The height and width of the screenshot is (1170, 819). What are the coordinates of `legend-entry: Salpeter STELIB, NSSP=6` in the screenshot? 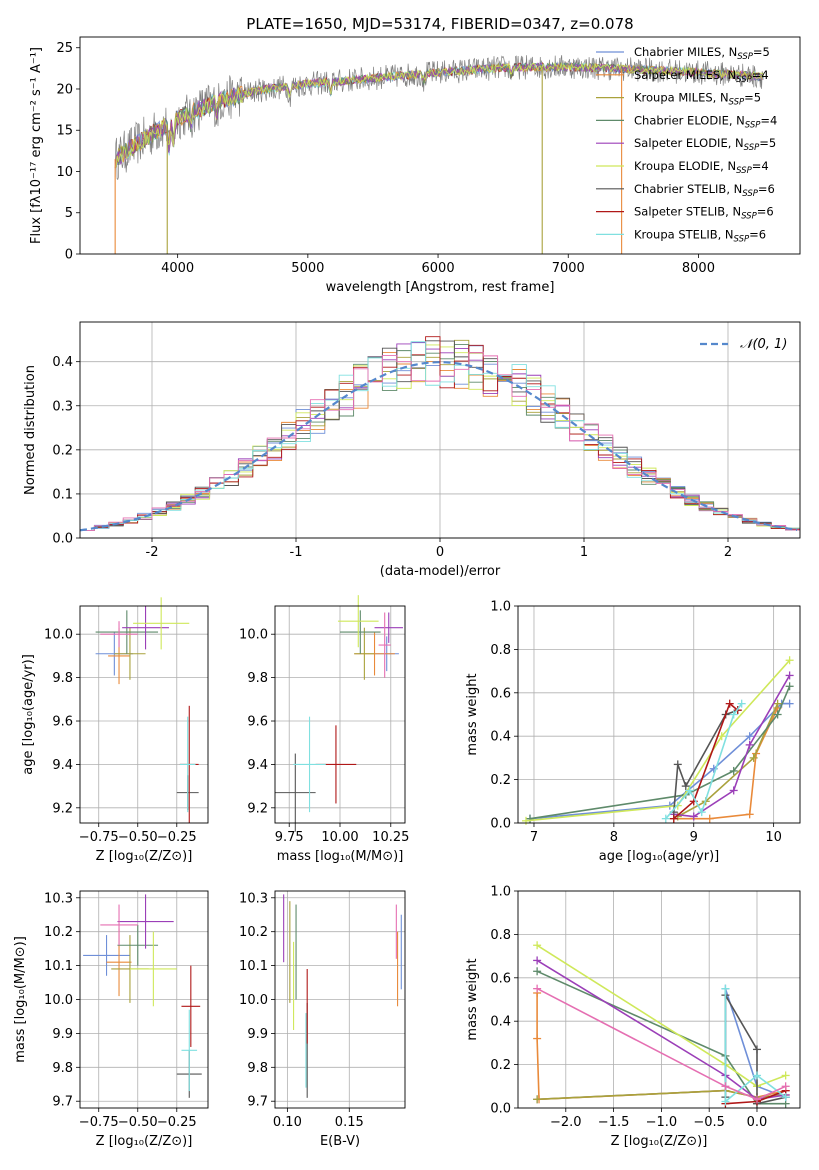 It's located at (704, 213).